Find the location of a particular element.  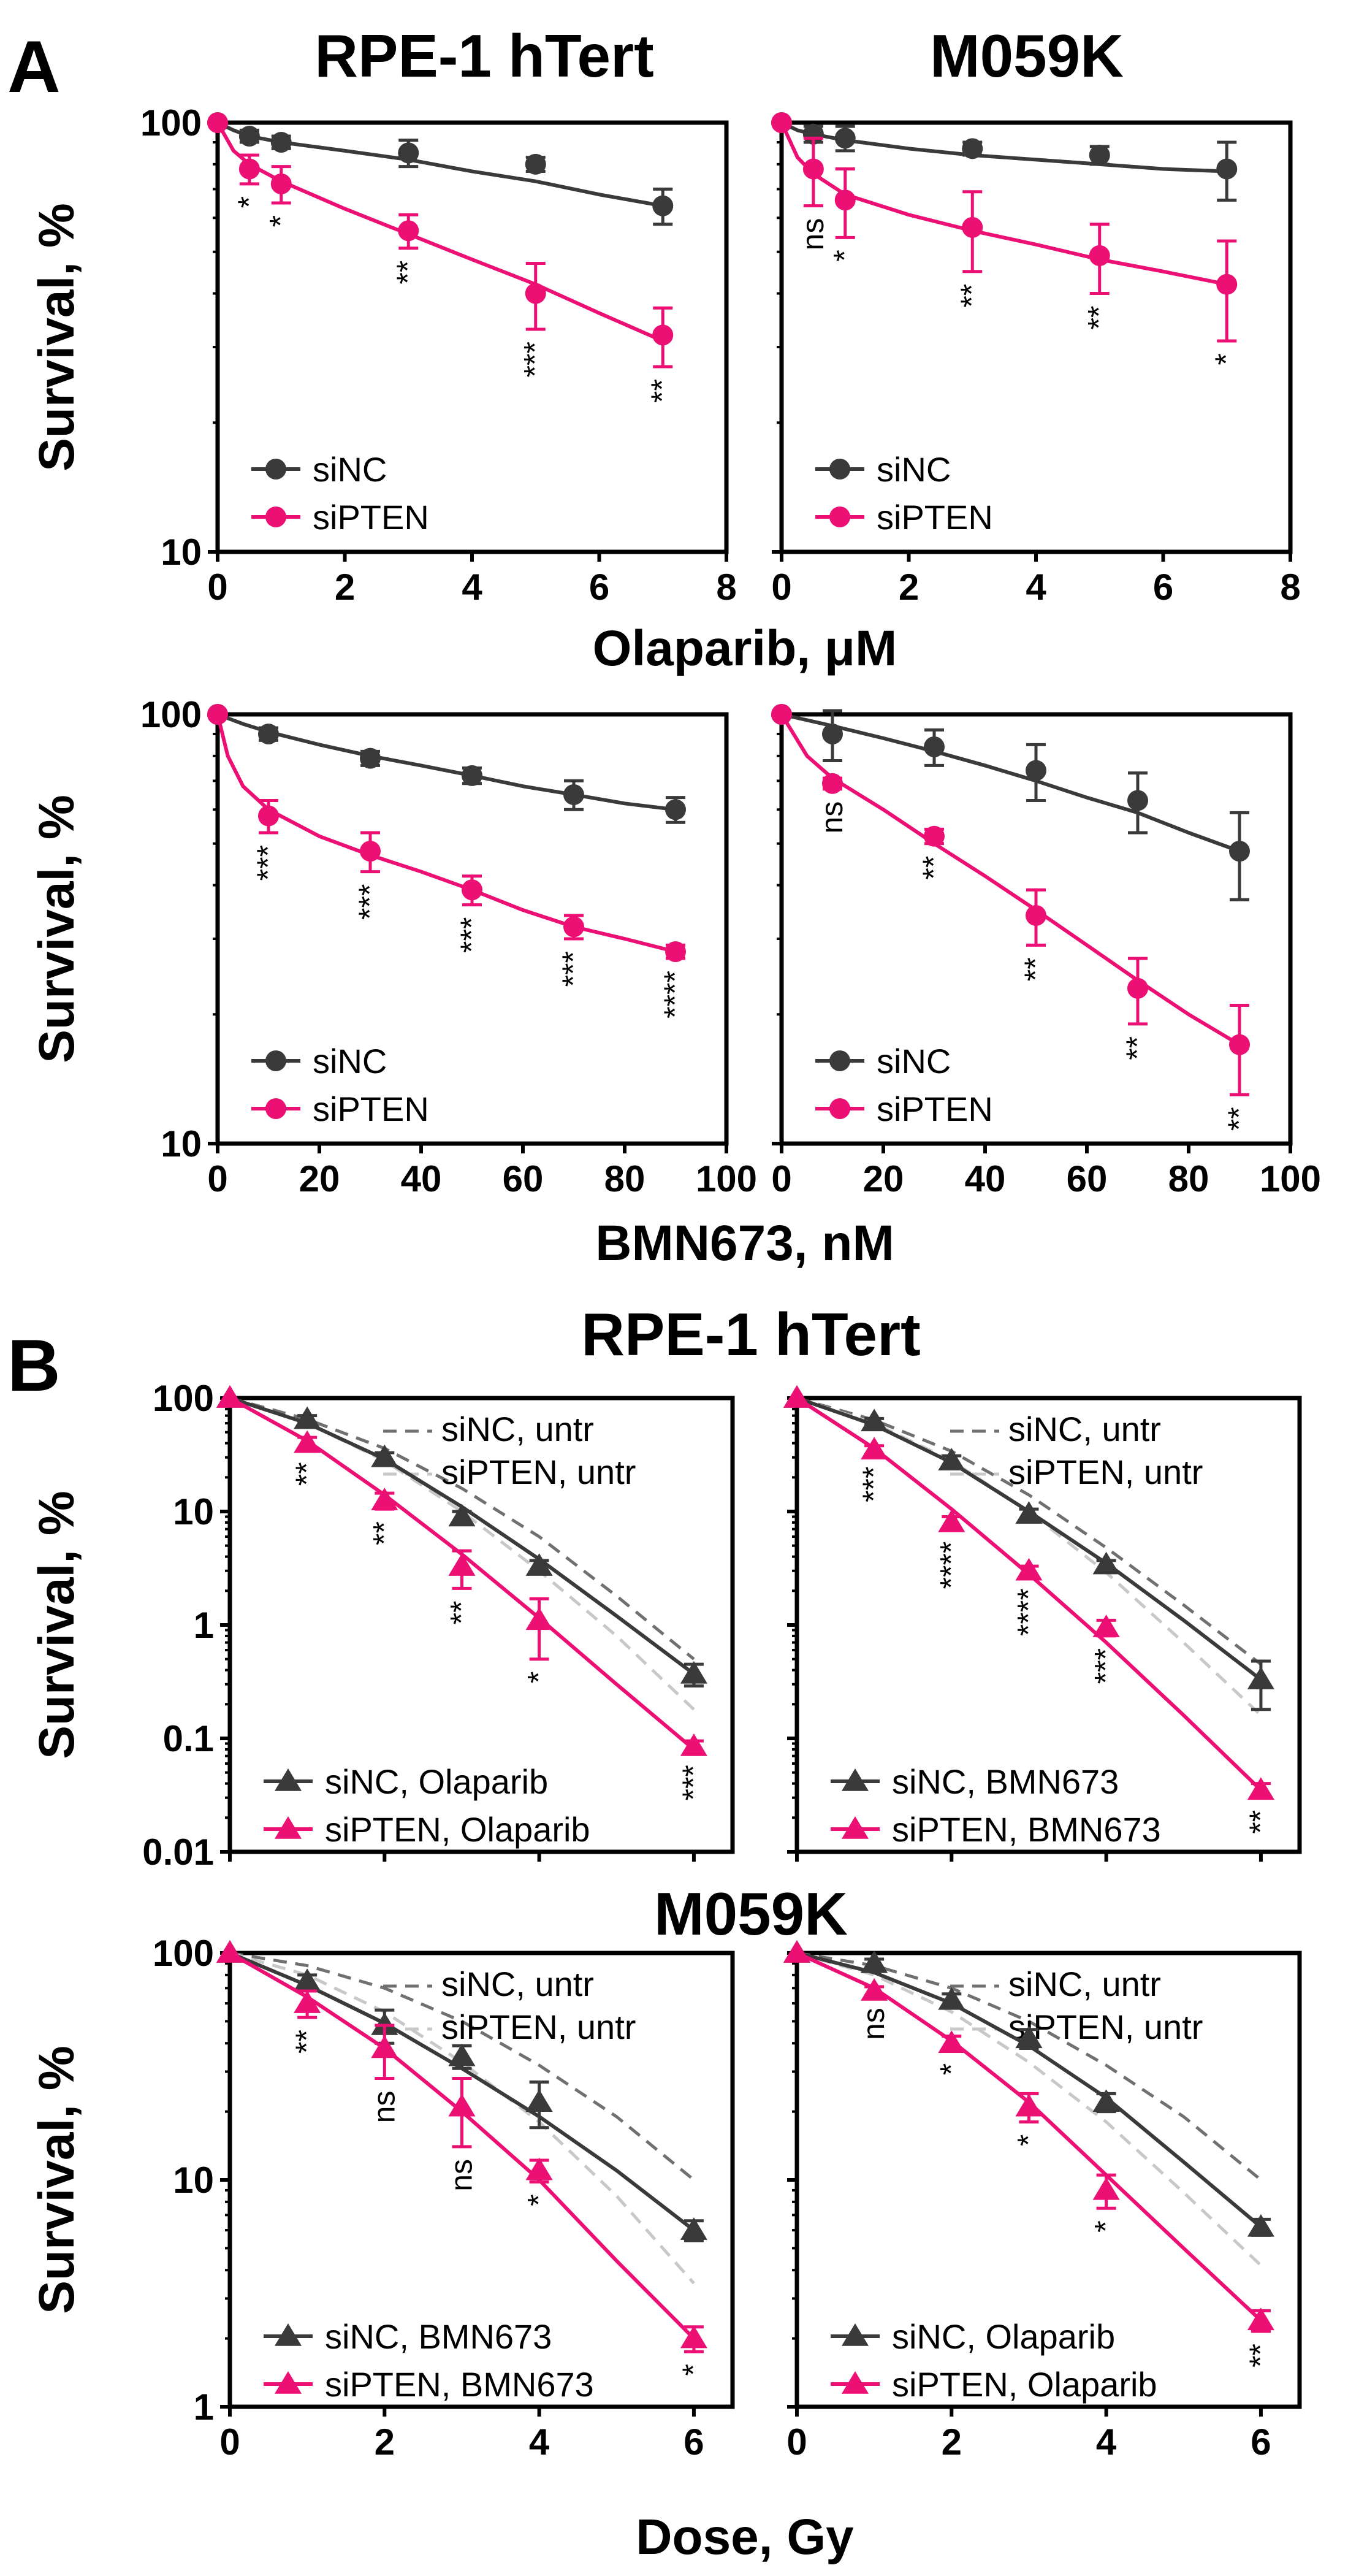

y-tick-label: 1 is located at coordinates (204, 2407).